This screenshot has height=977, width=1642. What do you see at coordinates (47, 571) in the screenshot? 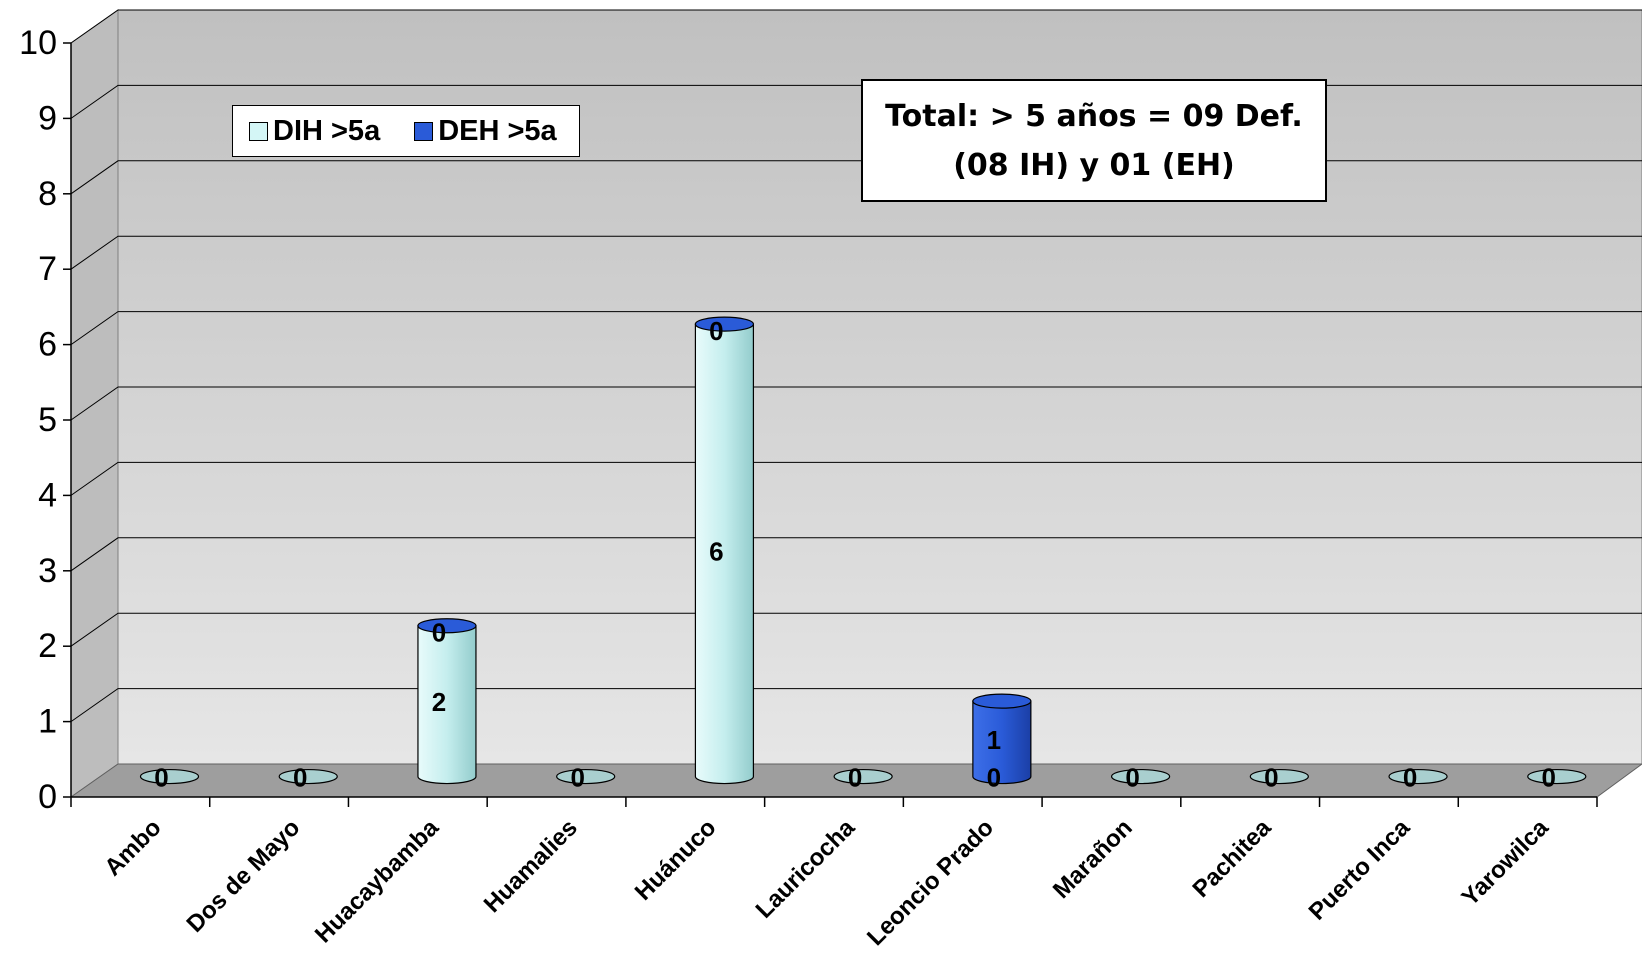
I see `y-tick-label: 3` at bounding box center [47, 571].